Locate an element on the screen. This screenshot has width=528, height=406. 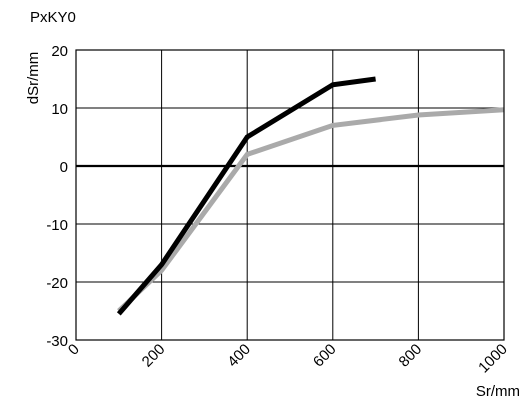
x-tick-label: 800 is located at coordinates (411, 356).